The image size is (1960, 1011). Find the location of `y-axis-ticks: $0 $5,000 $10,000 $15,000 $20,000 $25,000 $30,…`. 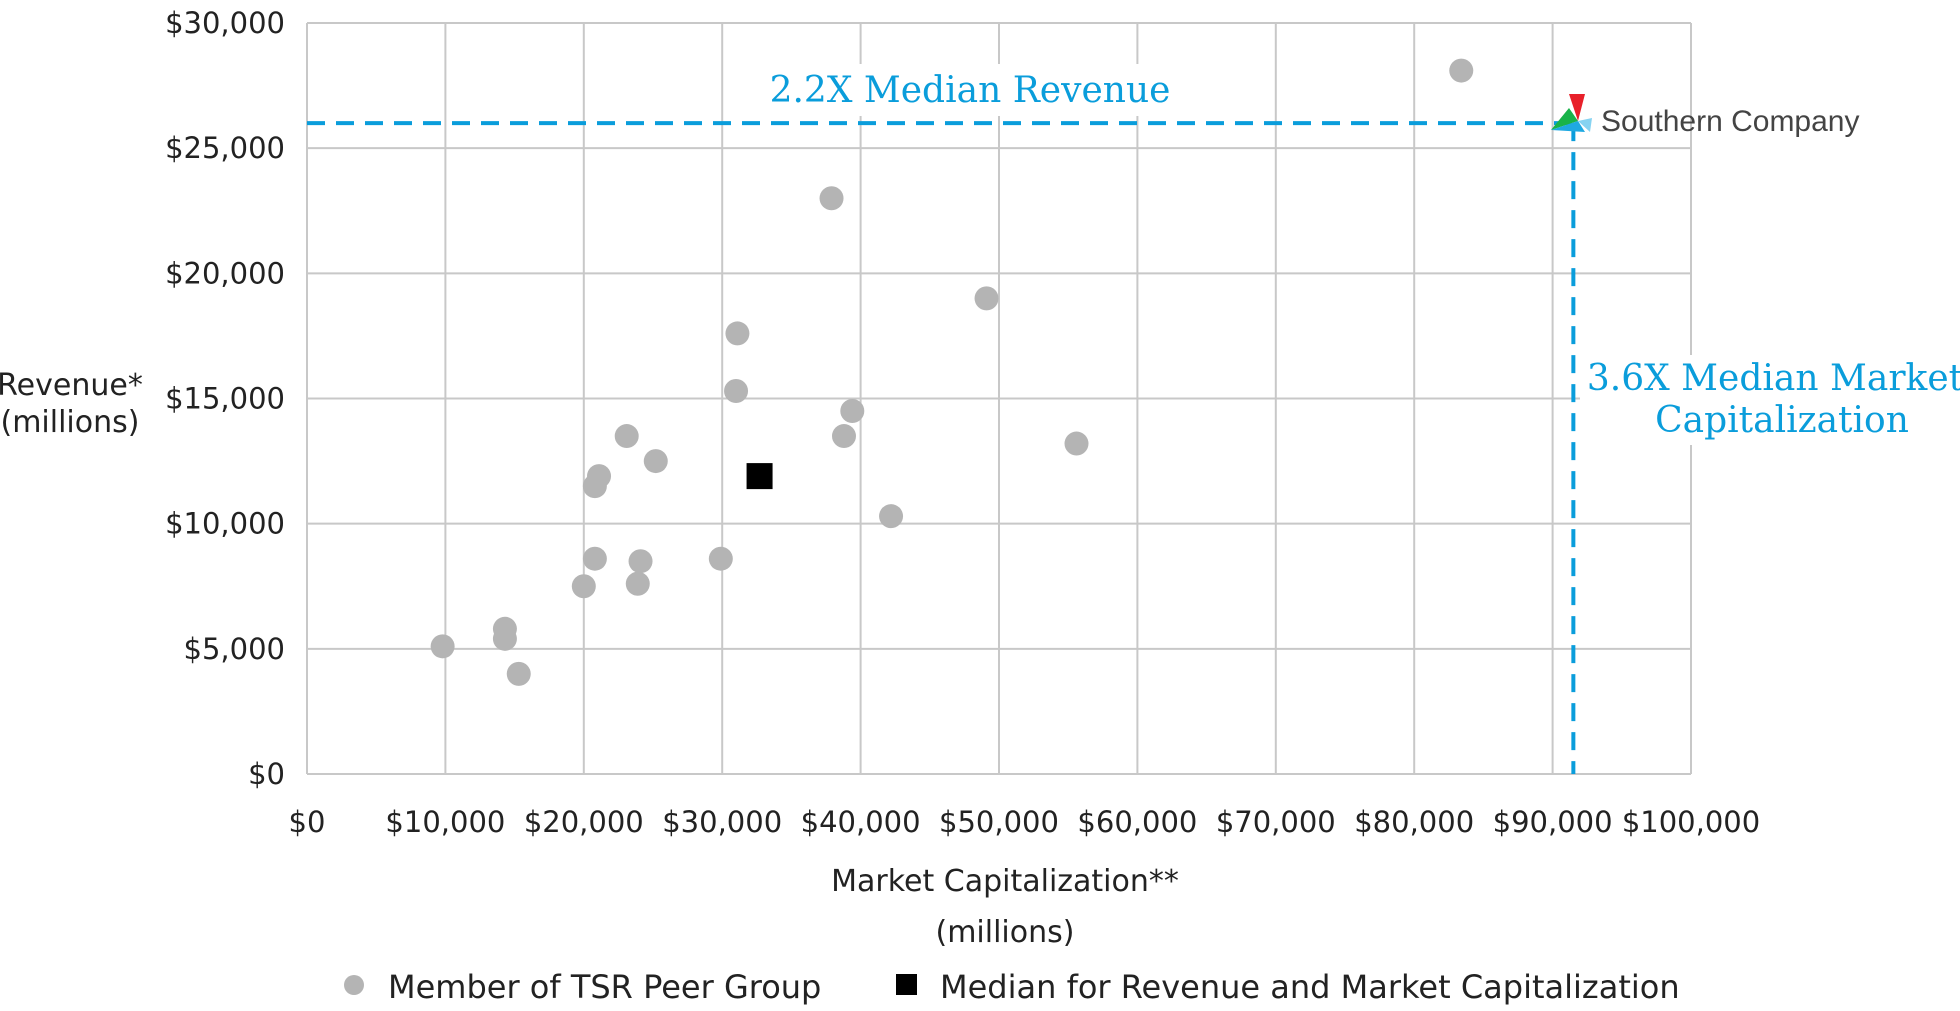

y-axis-ticks: $0 $5,000 $10,000 $15,000 $20,000 $25,000 $30,… is located at coordinates (225, 398).